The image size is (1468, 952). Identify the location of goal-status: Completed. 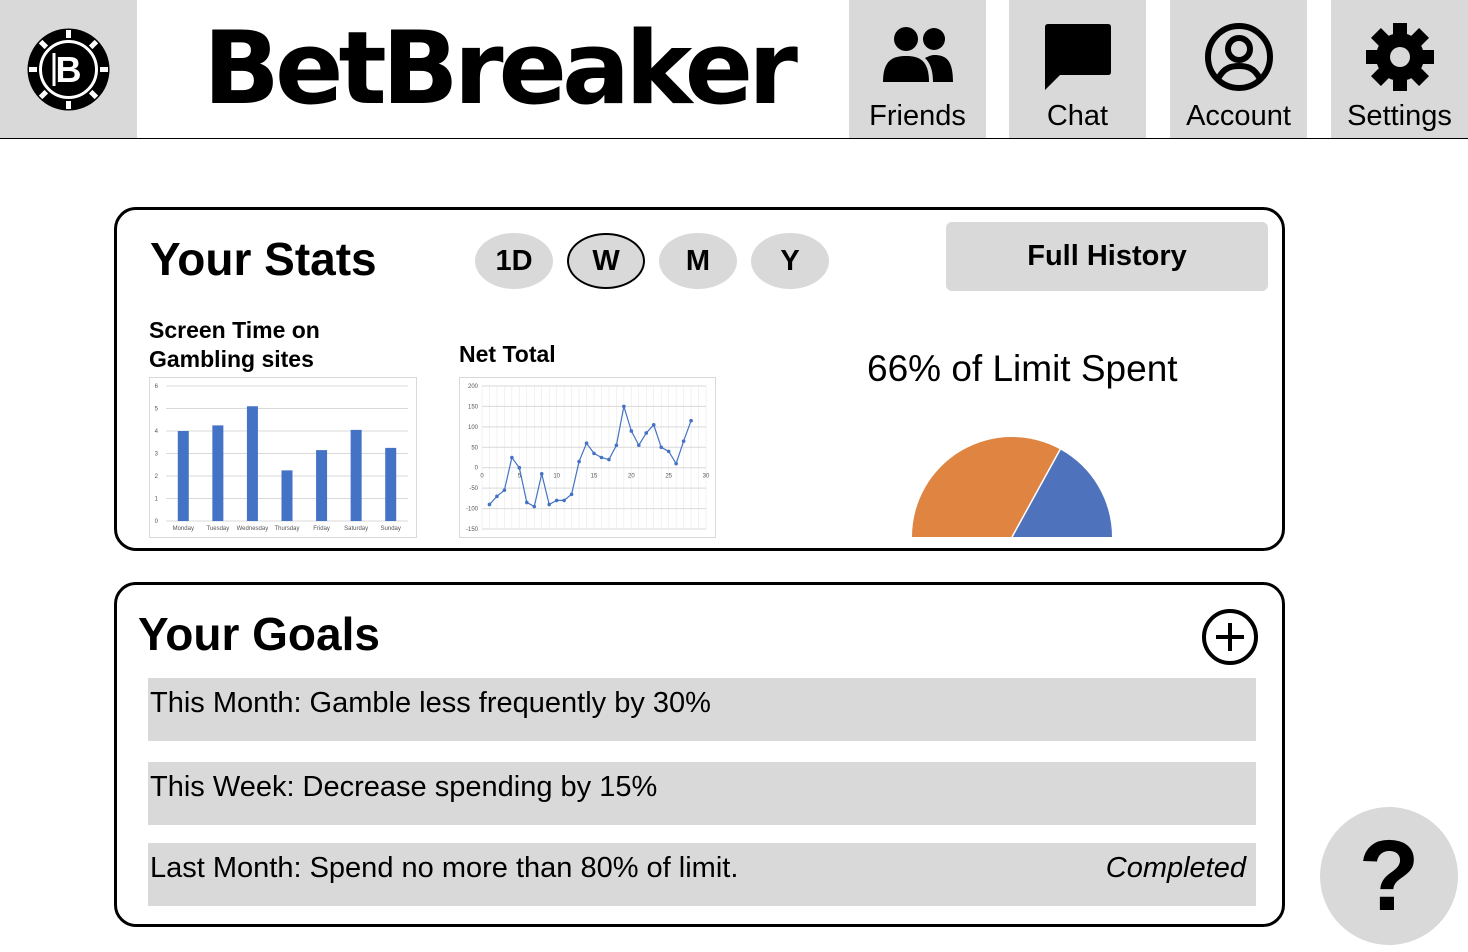
(1175, 868).